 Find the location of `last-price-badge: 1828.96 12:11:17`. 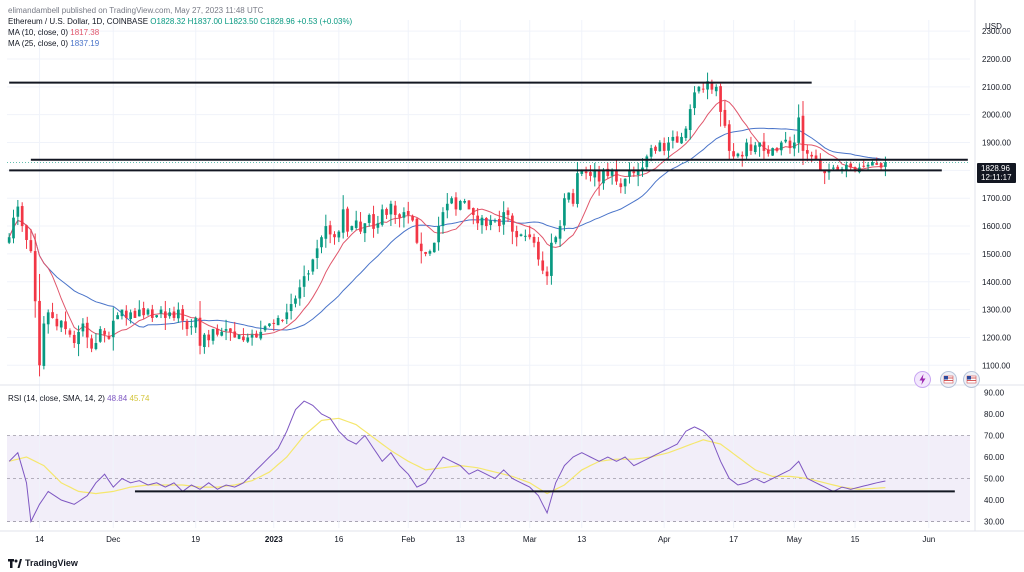

last-price-badge: 1828.96 12:11:17 is located at coordinates (996, 173).